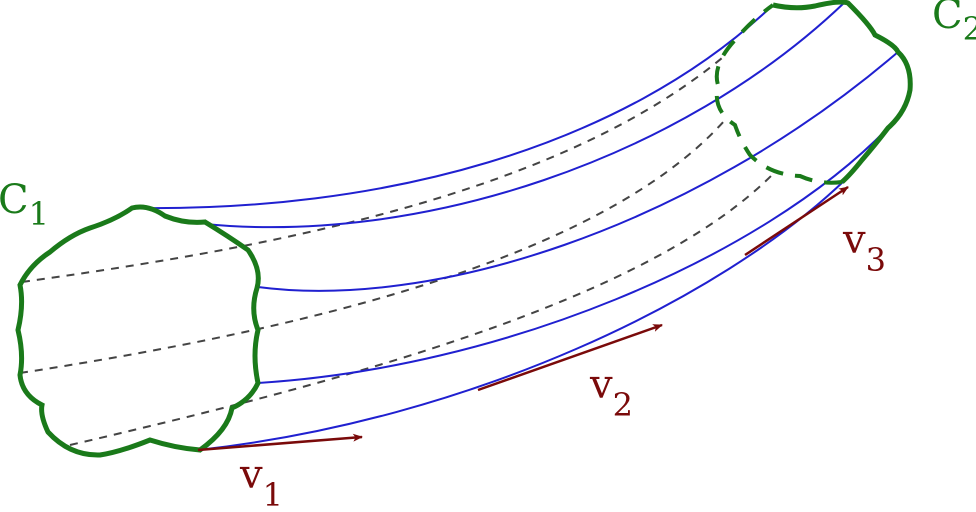  What do you see at coordinates (24, 205) in the screenshot?
I see `label-c1: C1` at bounding box center [24, 205].